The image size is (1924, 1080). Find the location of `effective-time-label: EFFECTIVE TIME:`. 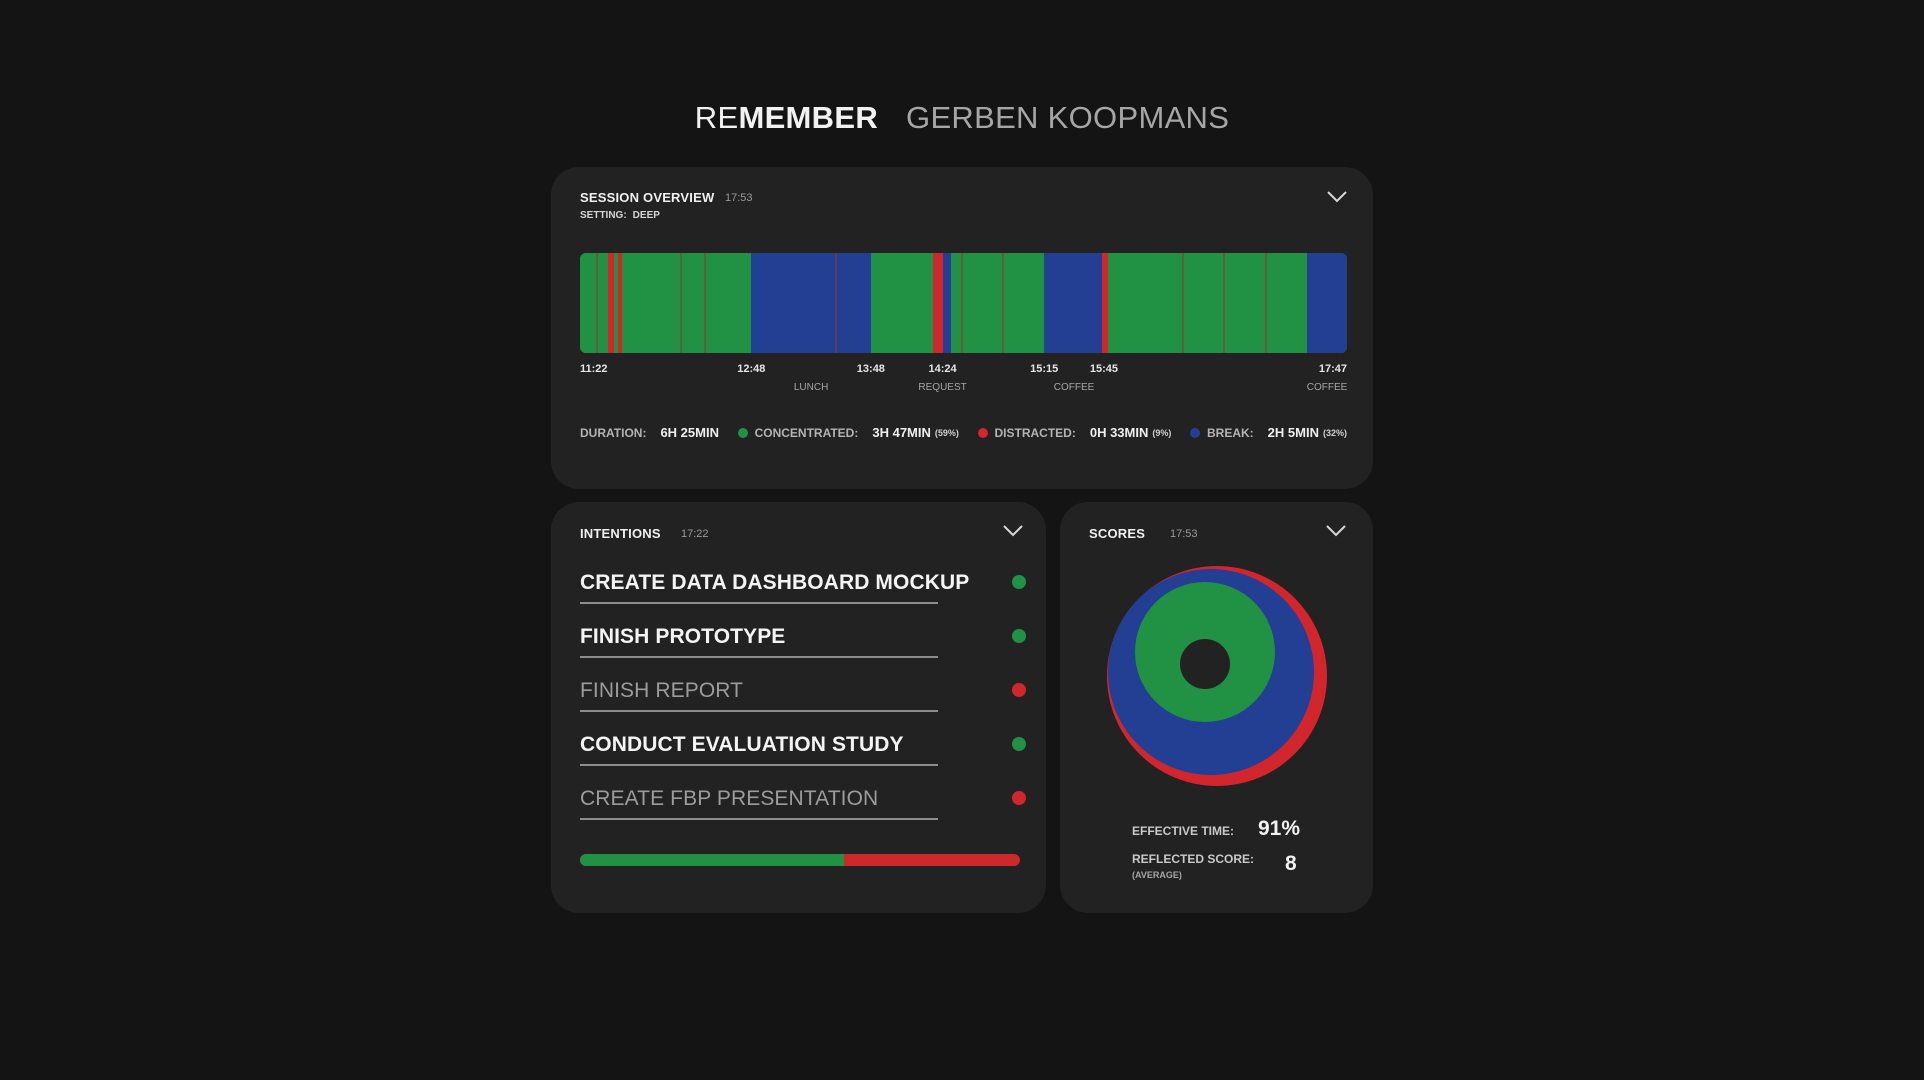

effective-time-label: EFFECTIVE TIME: is located at coordinates (1183, 831).